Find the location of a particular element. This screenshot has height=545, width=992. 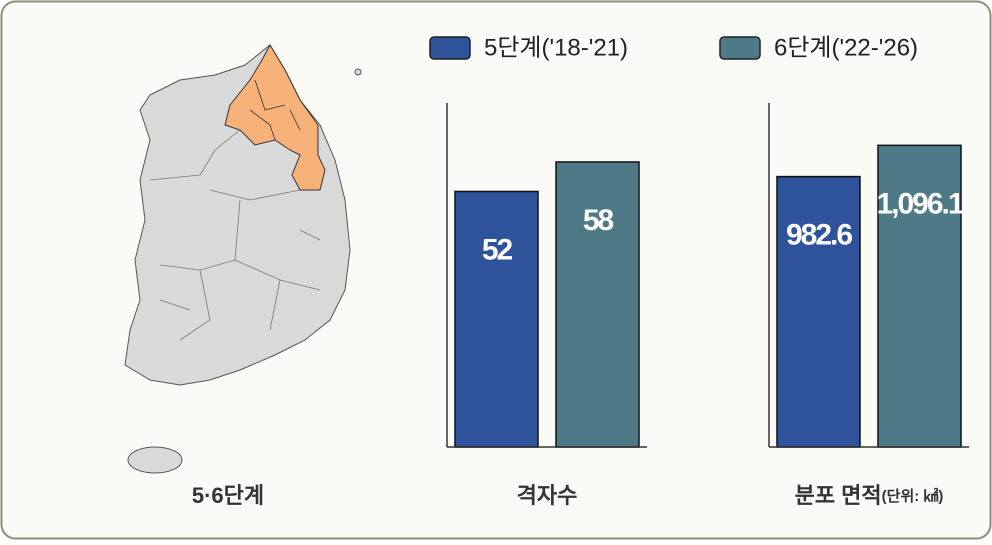

value-label: 58 is located at coordinates (598, 220).